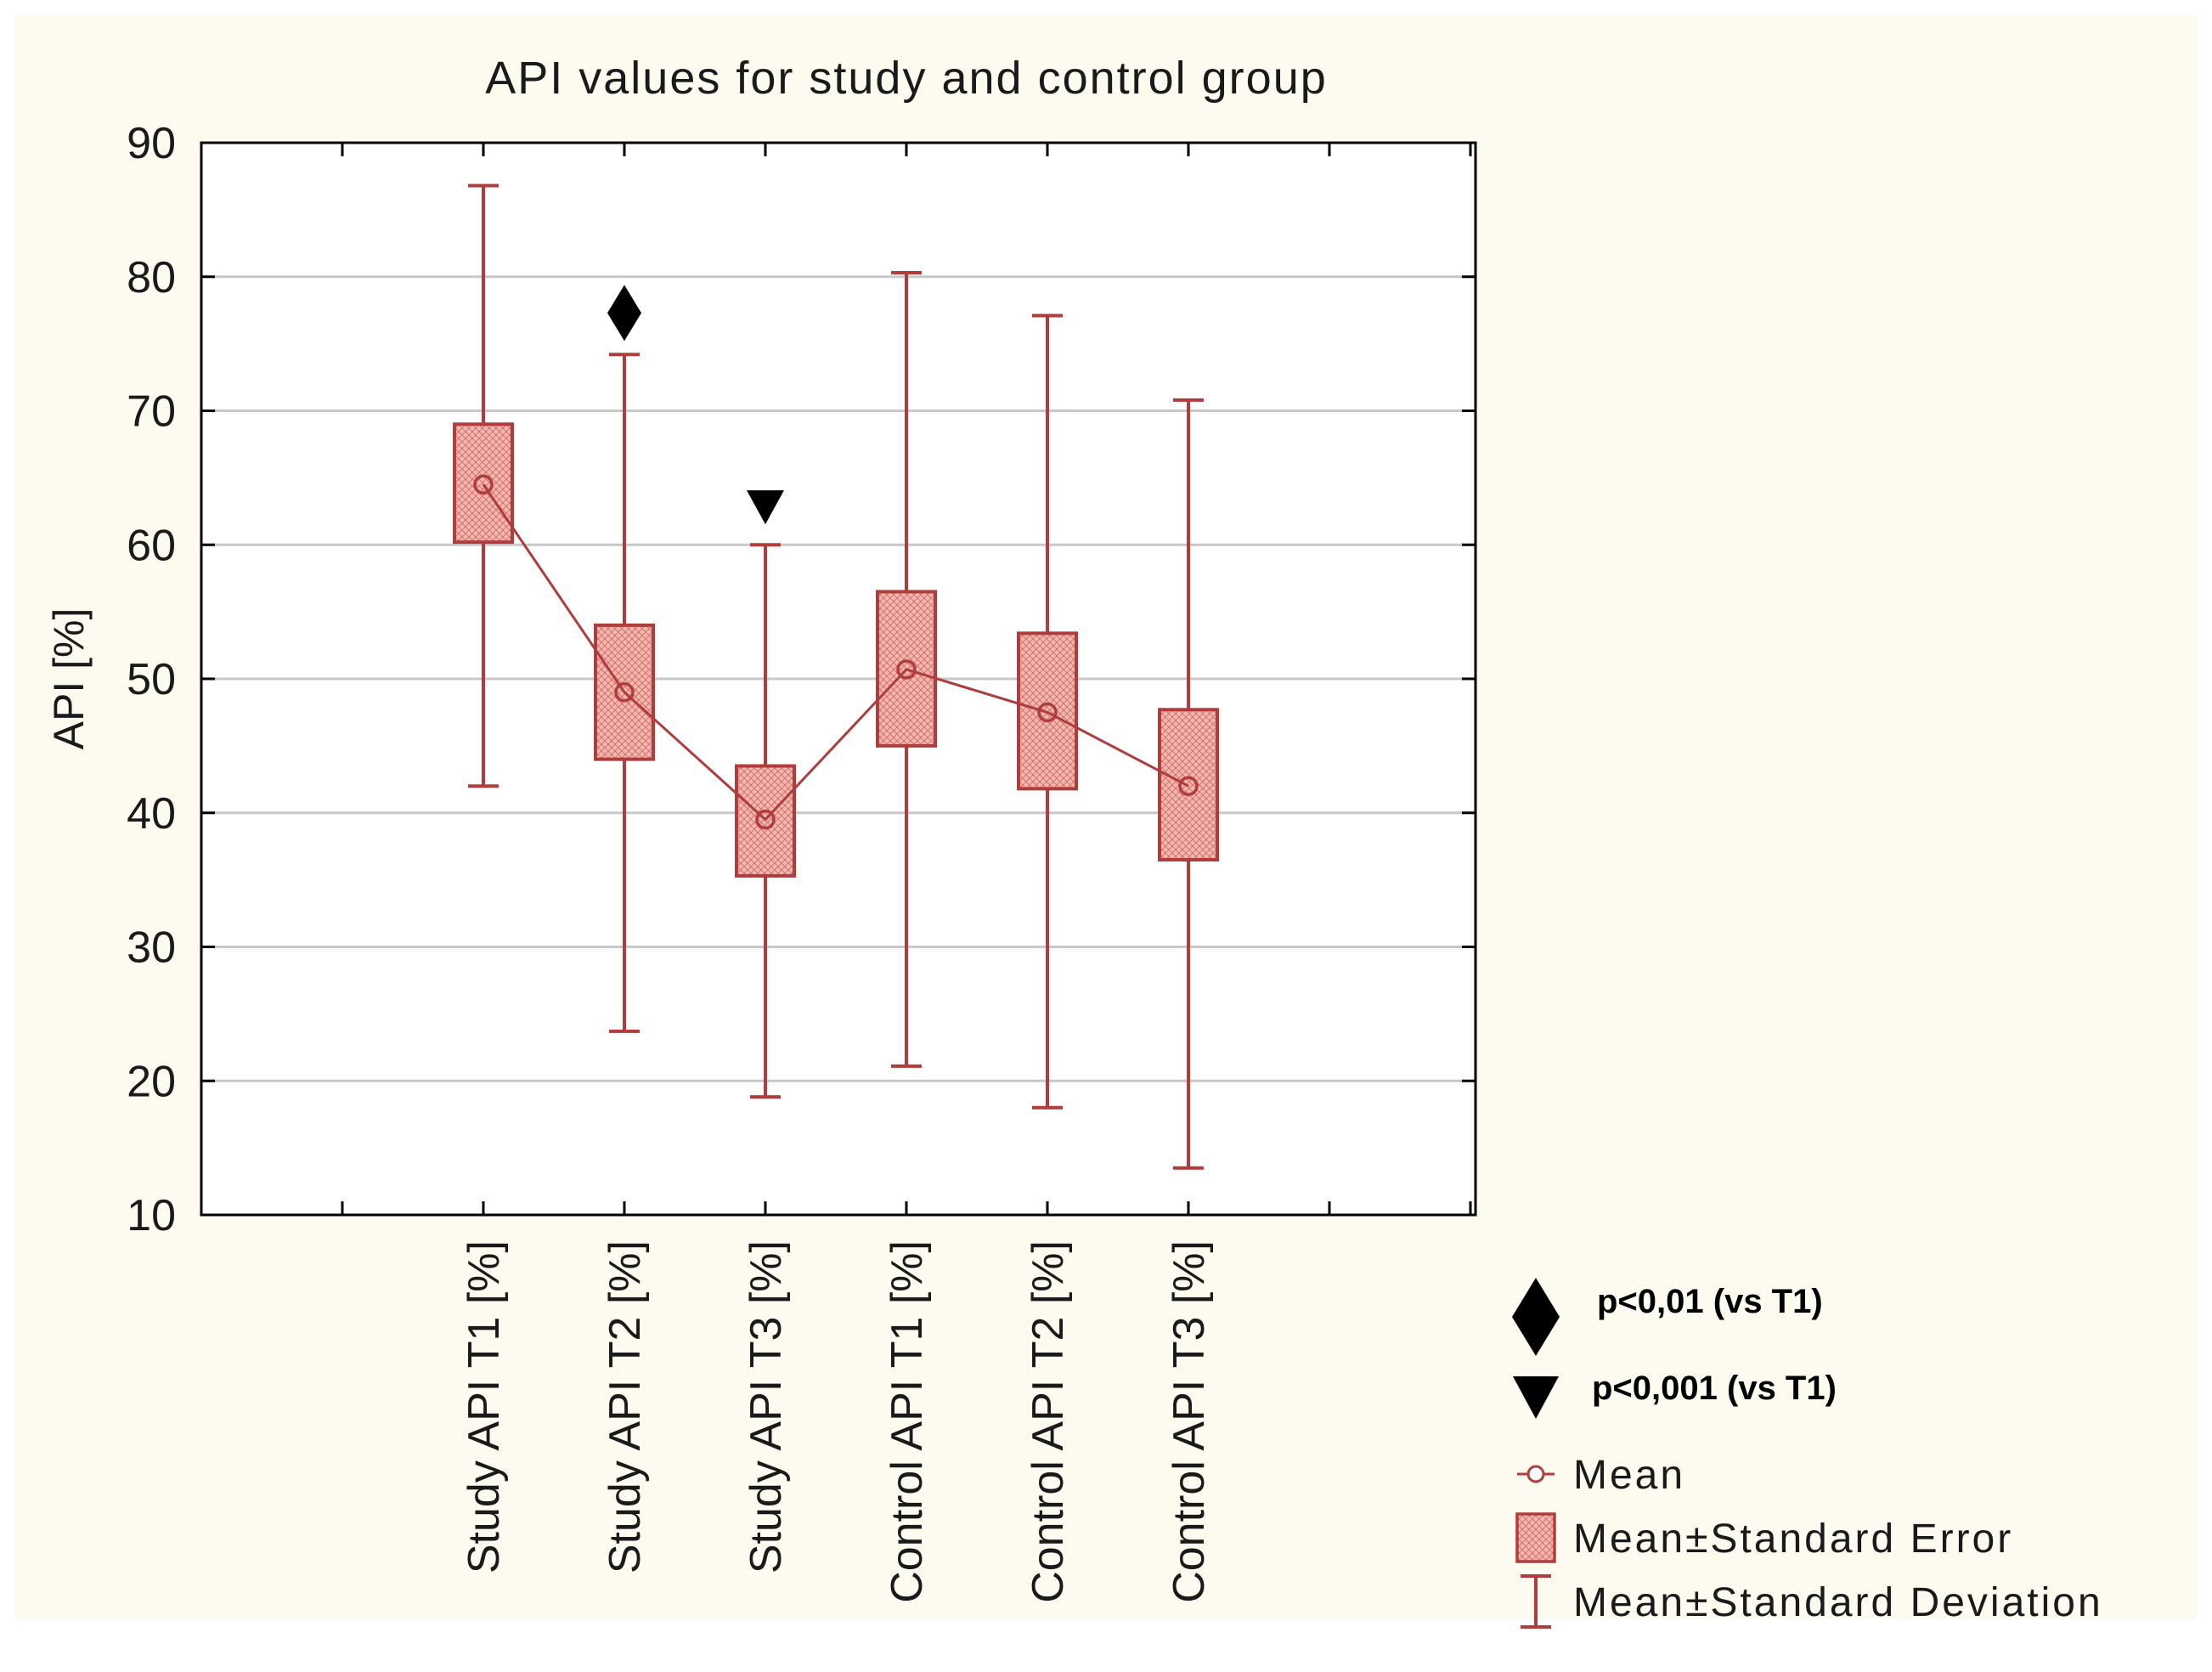 Image resolution: width=2212 pixels, height=1672 pixels. I want to click on legend-label: p<0,001 (vs T1), so click(1714, 1388).